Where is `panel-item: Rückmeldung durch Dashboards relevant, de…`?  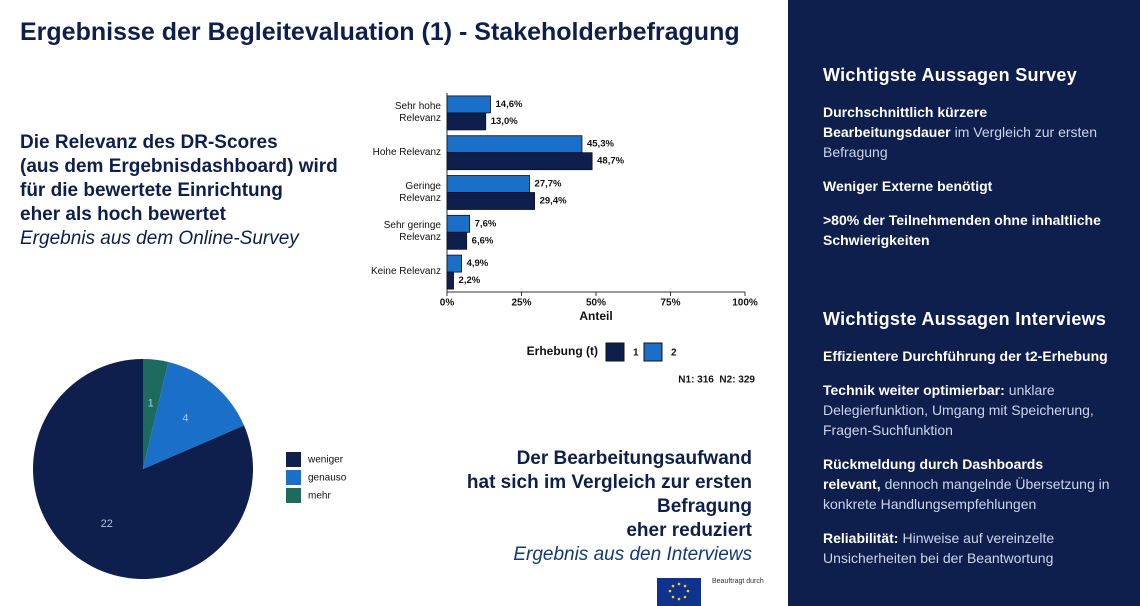 panel-item: Rückmeldung durch Dashboards relevant, de… is located at coordinates (973, 484).